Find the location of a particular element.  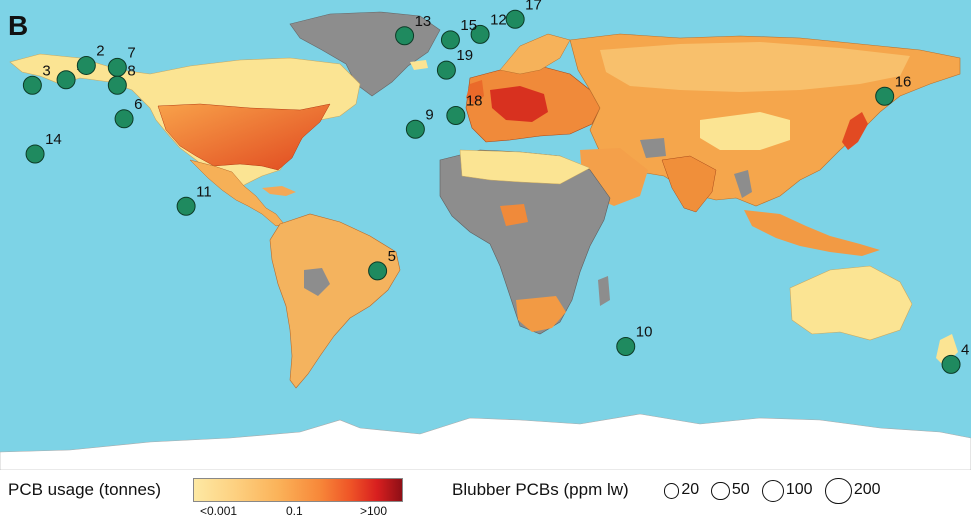

southeast-asia is located at coordinates (812, 233).